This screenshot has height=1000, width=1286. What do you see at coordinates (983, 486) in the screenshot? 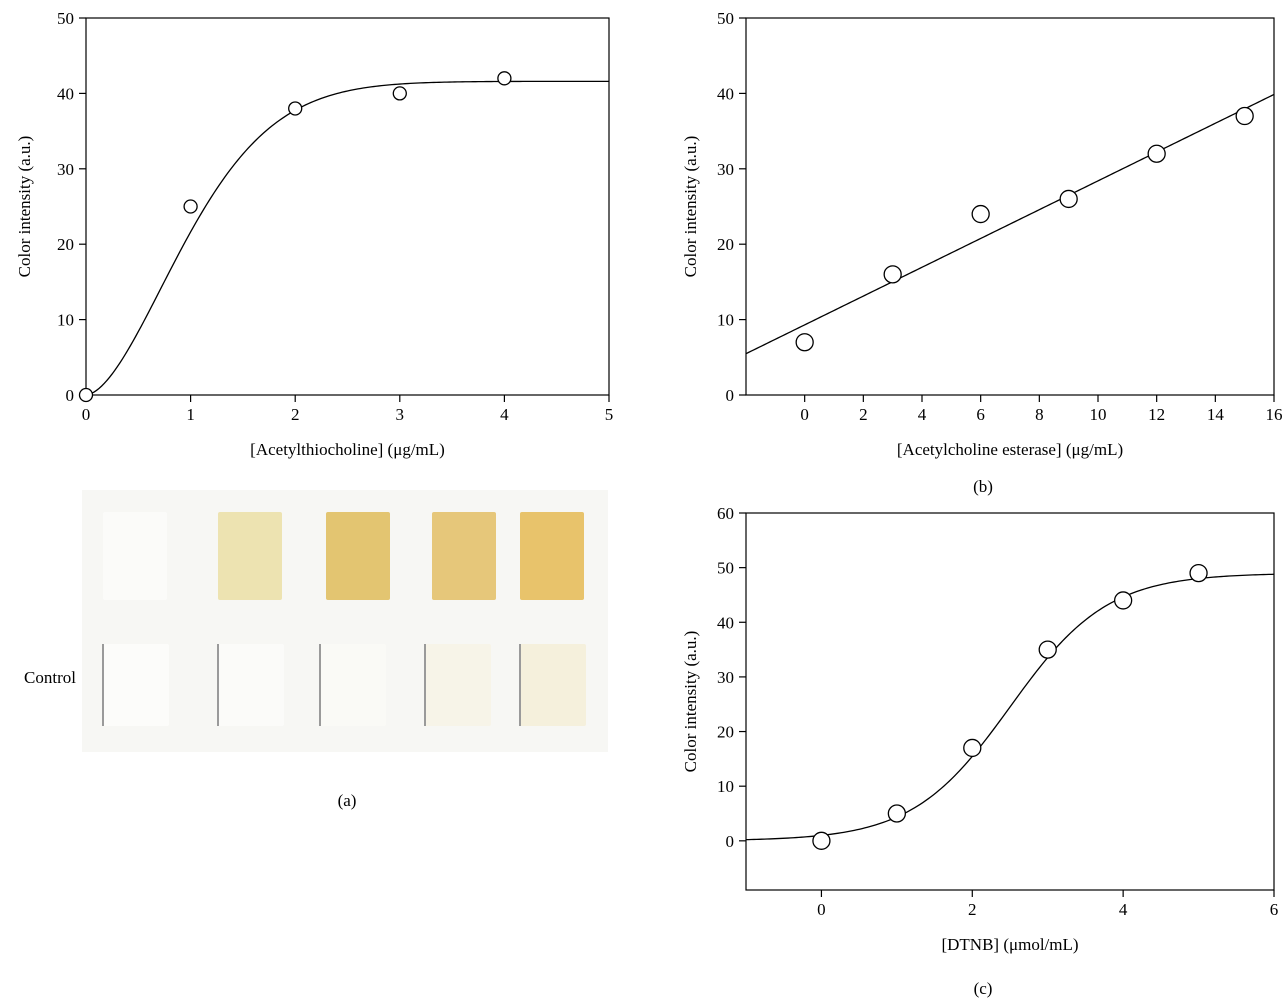
I see `panel-b-caption: (b)` at bounding box center [983, 486].